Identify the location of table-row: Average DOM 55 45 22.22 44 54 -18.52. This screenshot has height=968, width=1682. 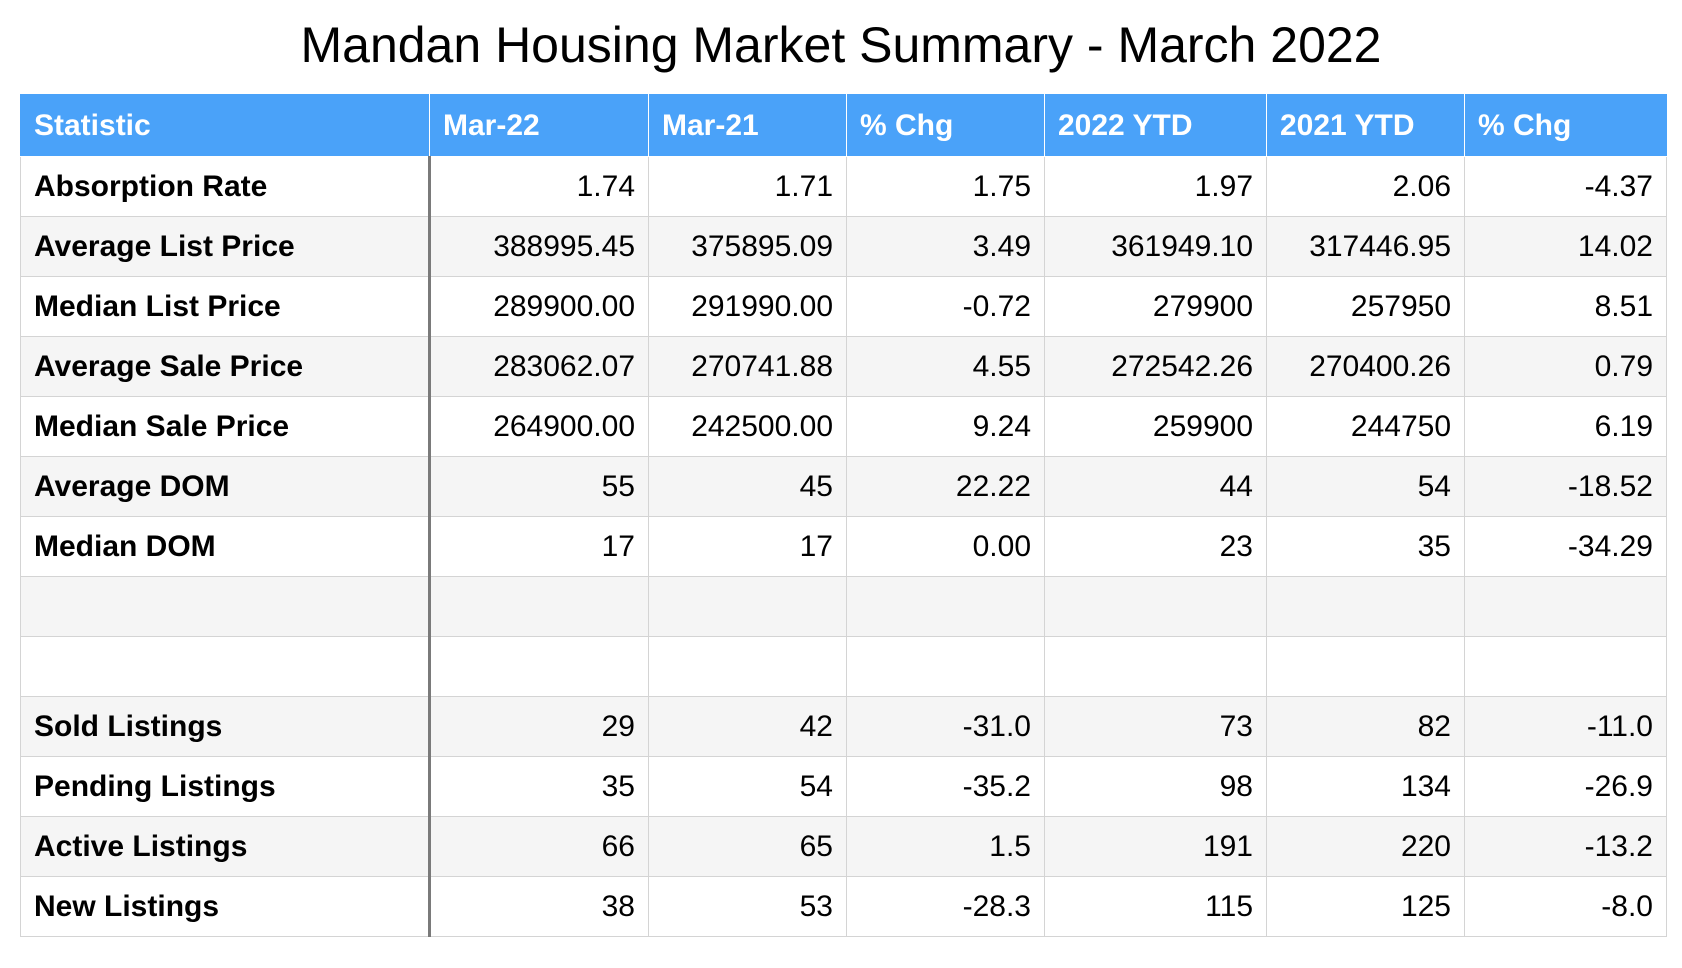
(843, 486).